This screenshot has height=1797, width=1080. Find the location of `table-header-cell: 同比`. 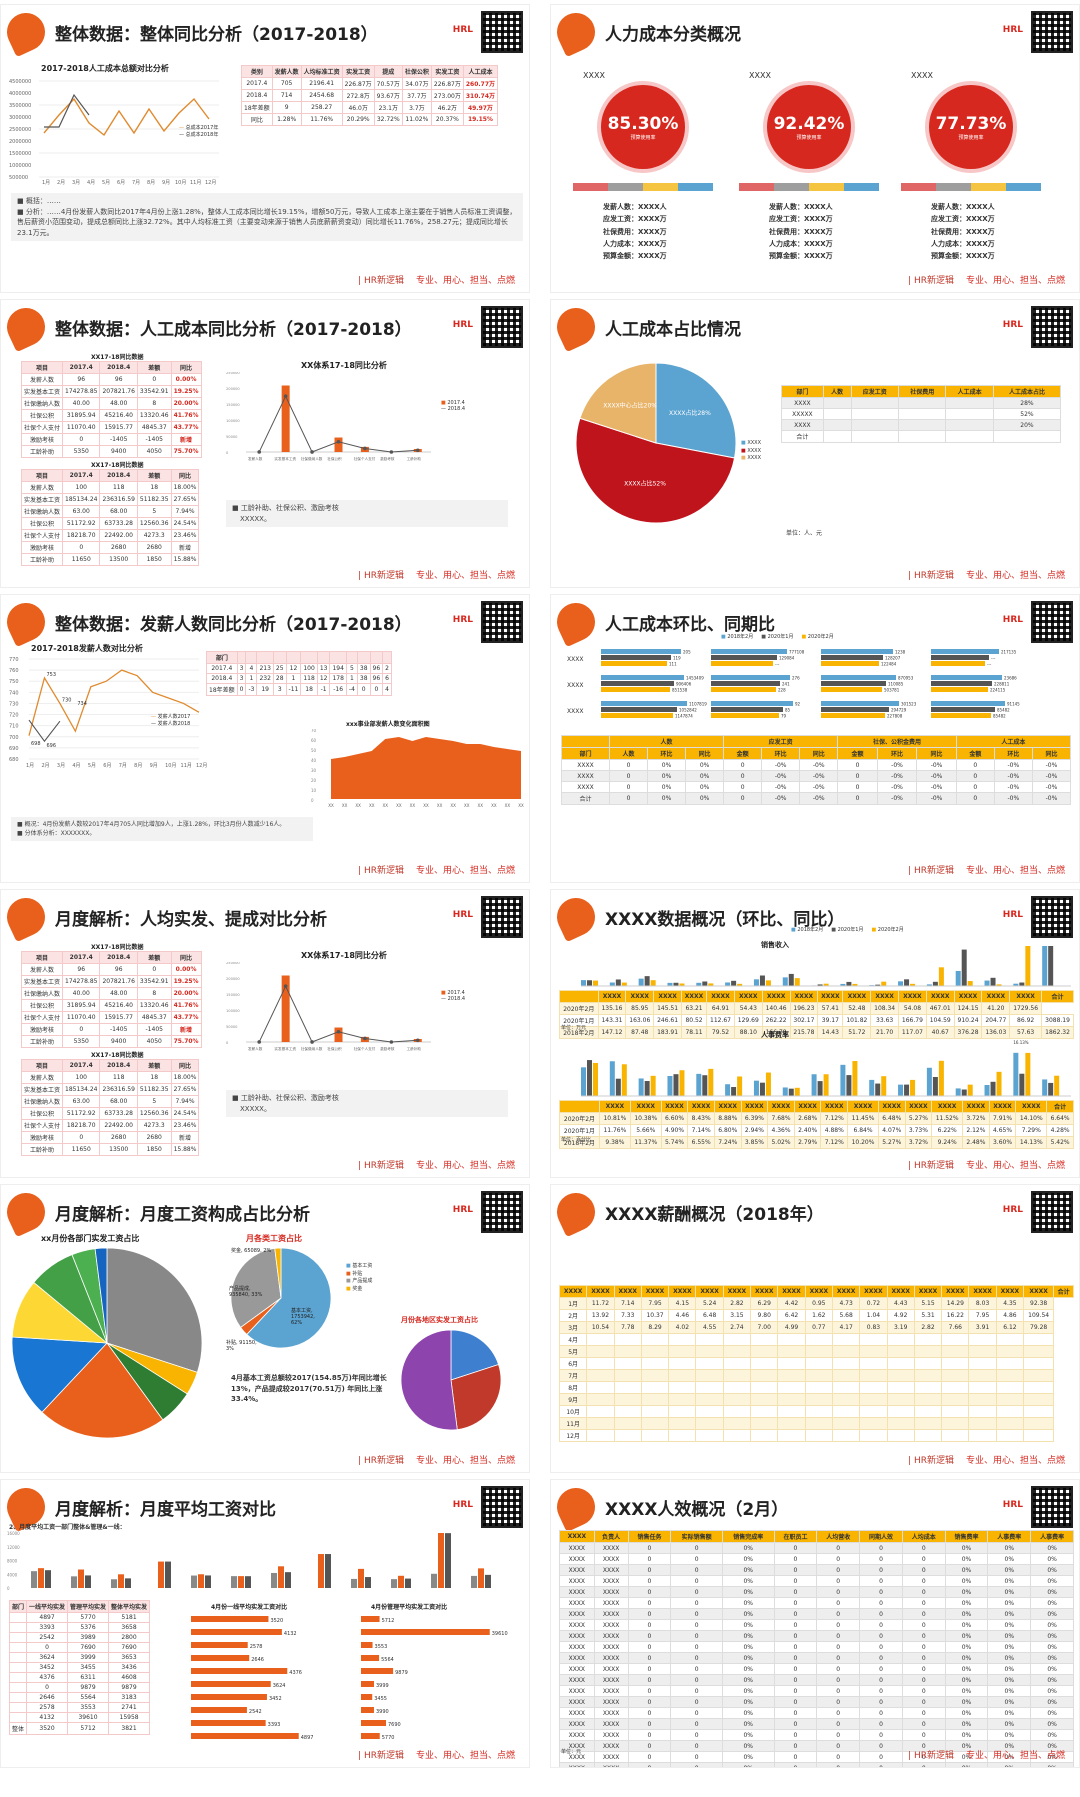

table-header-cell: 同比 is located at coordinates (186, 367).